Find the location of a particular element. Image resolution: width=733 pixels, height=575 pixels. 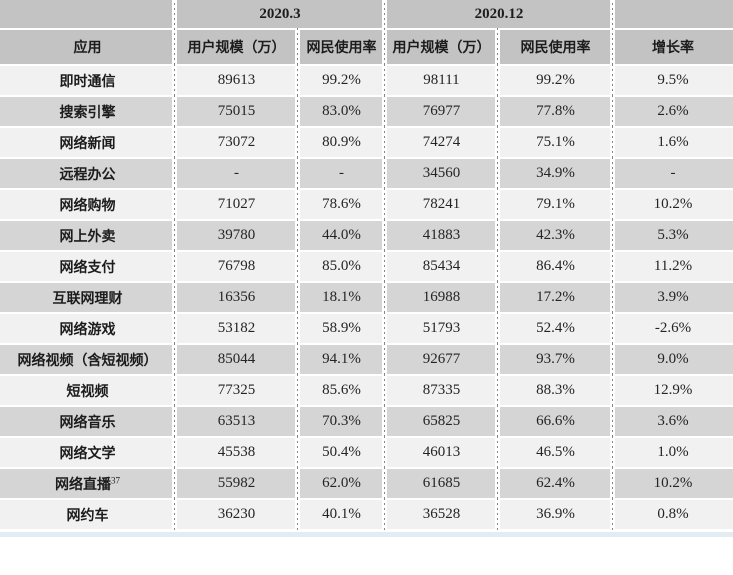

user-scale-2020-3-cell: 53182 is located at coordinates (235, 328).